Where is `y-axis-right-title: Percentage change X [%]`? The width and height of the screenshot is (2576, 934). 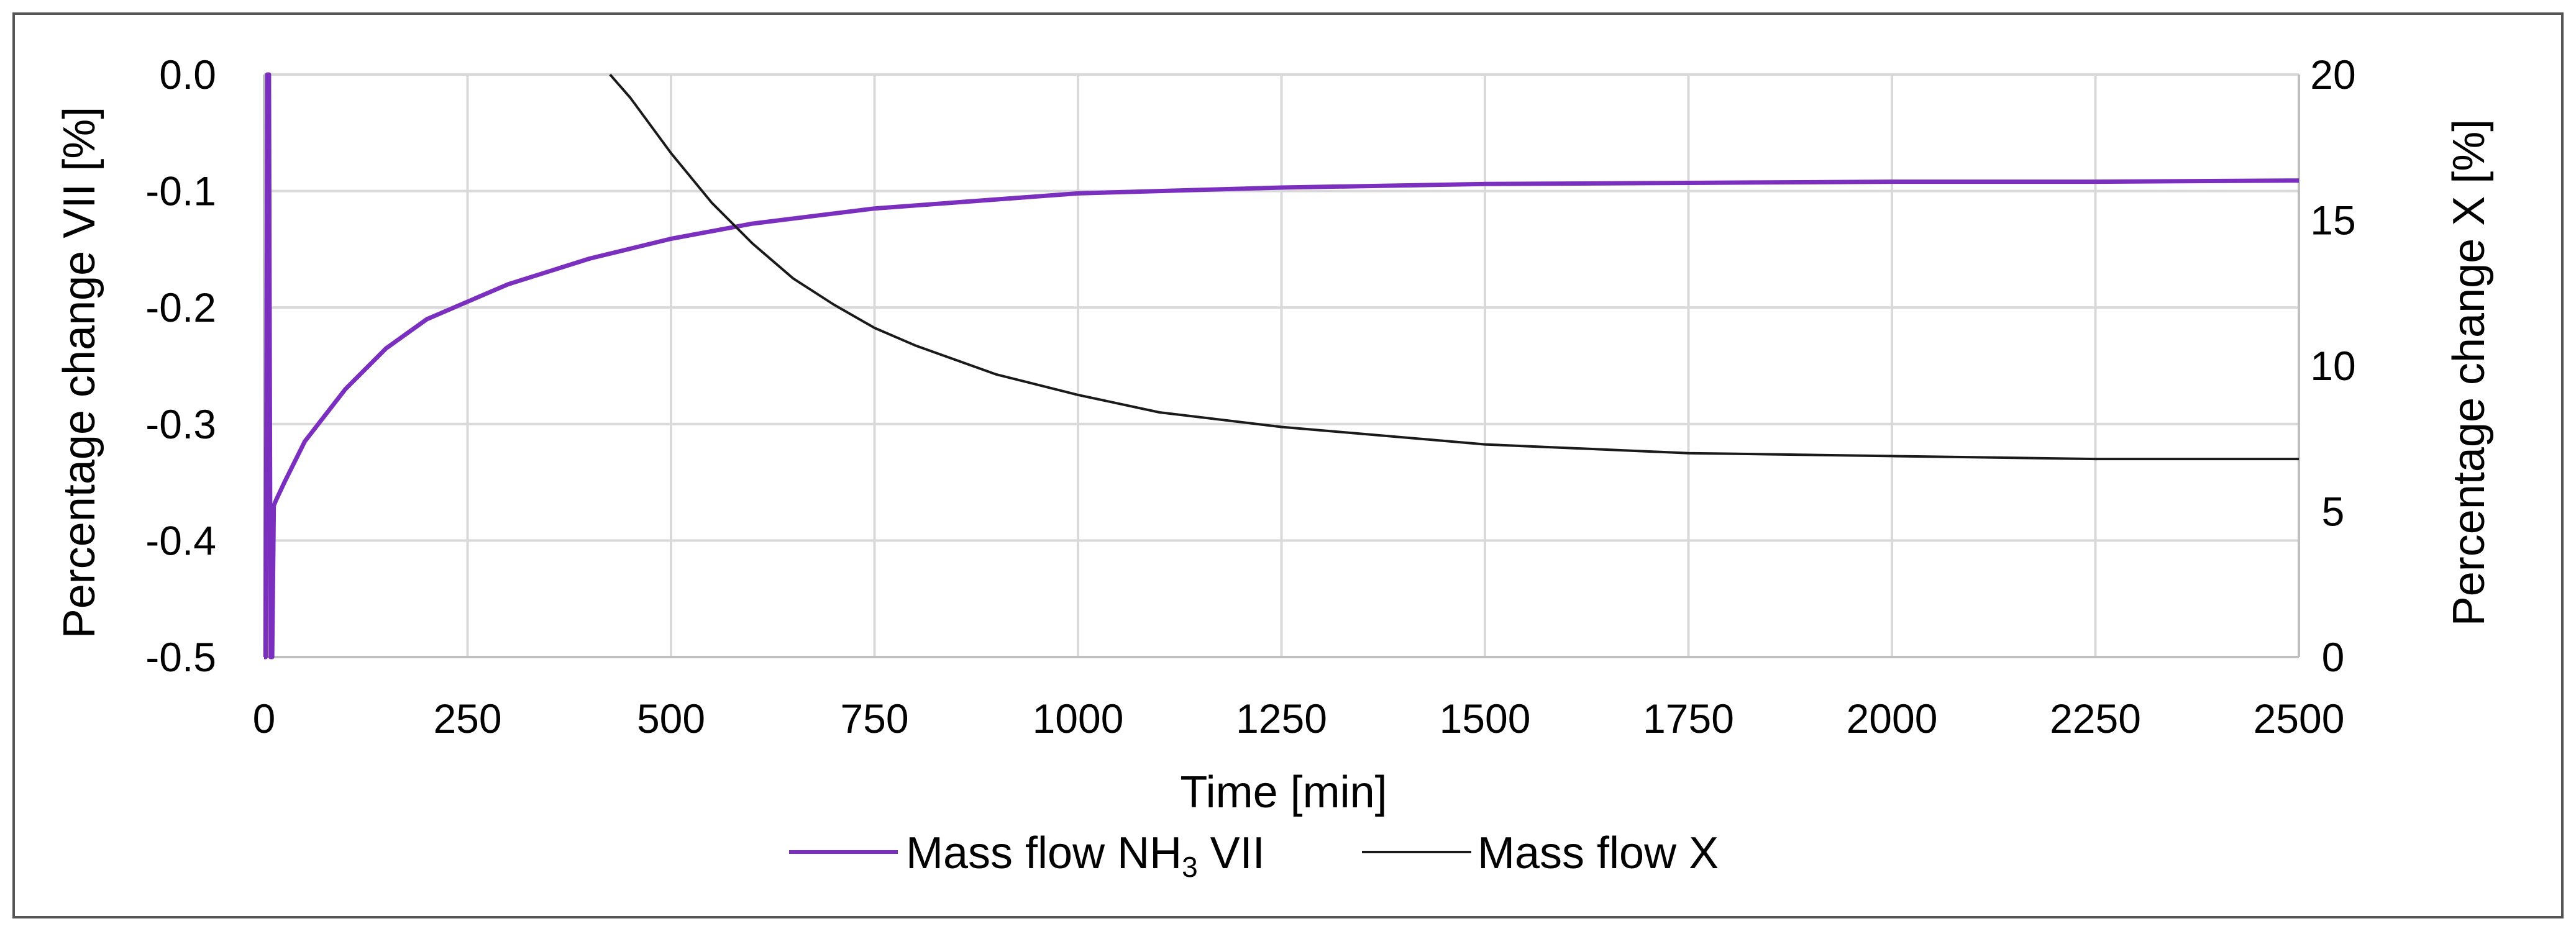 y-axis-right-title: Percentage change X [%] is located at coordinates (2469, 373).